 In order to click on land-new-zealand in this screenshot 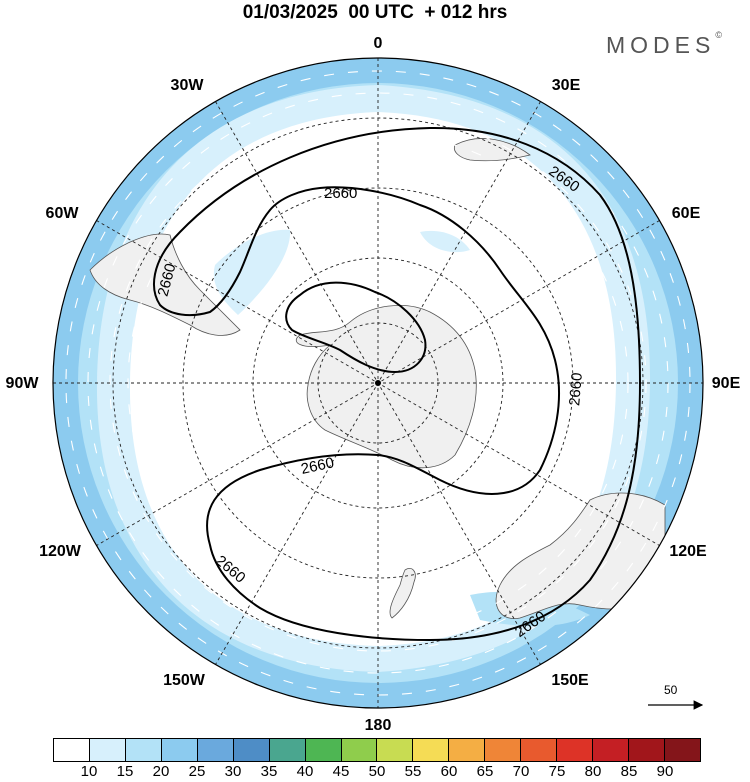, I will do `click(402, 593)`.